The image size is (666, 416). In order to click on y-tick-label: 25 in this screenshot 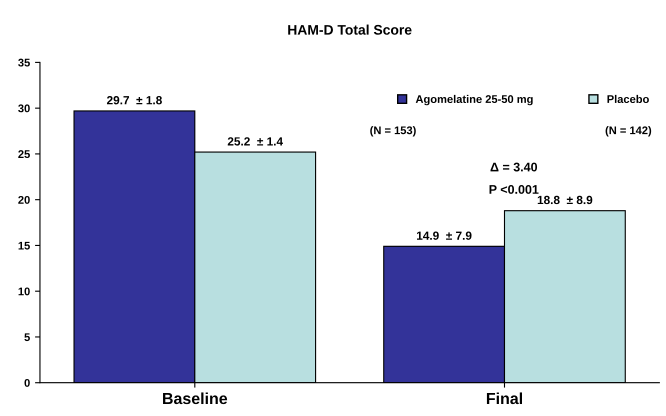, I will do `click(24, 154)`.